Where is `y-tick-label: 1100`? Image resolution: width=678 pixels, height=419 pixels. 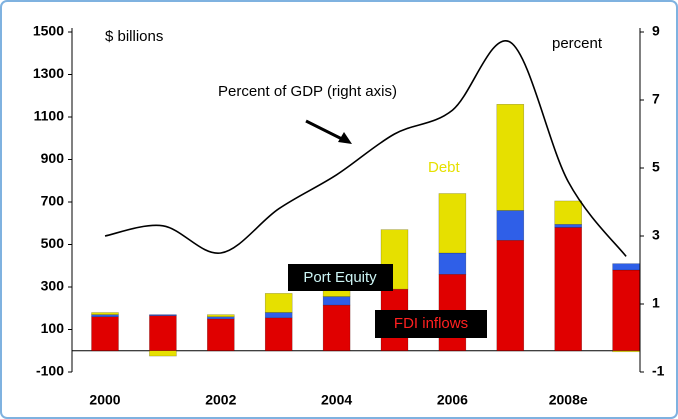
y-tick-label: 1100 is located at coordinates (49, 116).